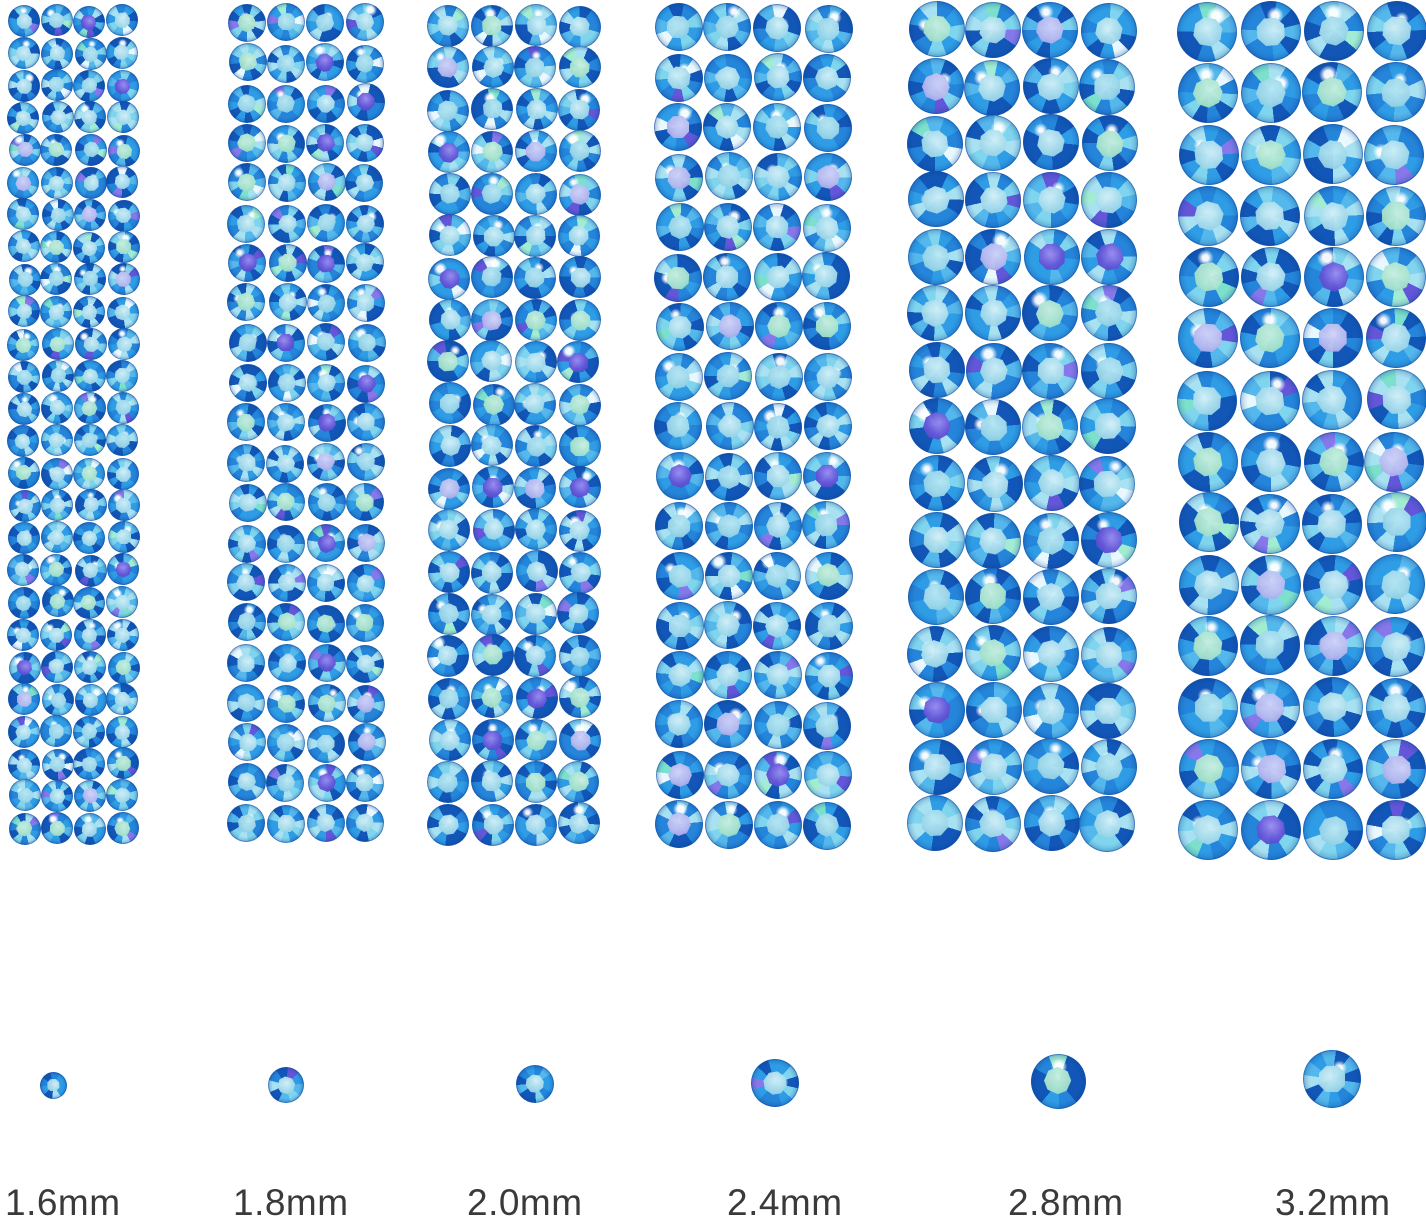 This screenshot has width=1426, height=1218. What do you see at coordinates (1333, 1200) in the screenshot?
I see `size-label-3.2mm: 3.2mm` at bounding box center [1333, 1200].